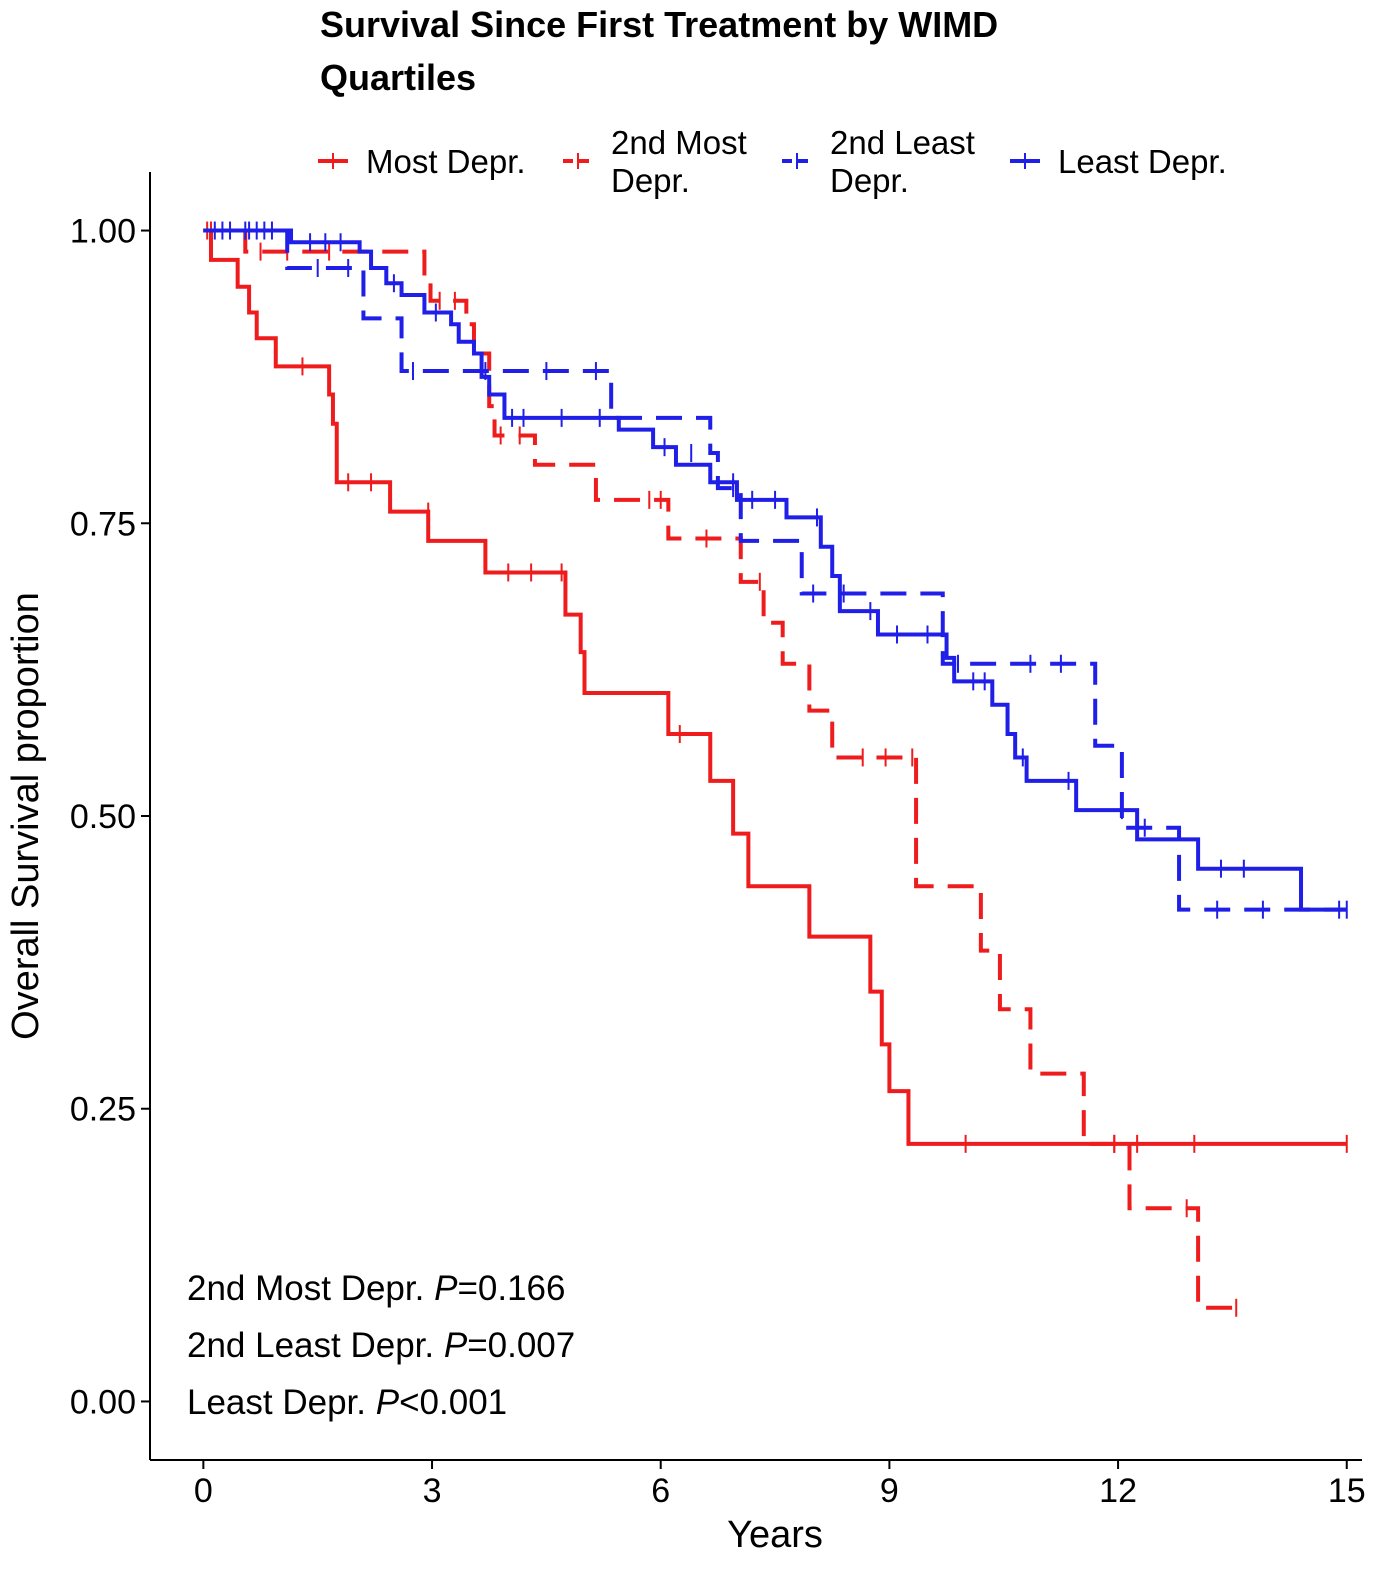 Image resolution: width=1381 pixels, height=1573 pixels. What do you see at coordinates (103, 232) in the screenshot?
I see `y-tick-label: 1.00` at bounding box center [103, 232].